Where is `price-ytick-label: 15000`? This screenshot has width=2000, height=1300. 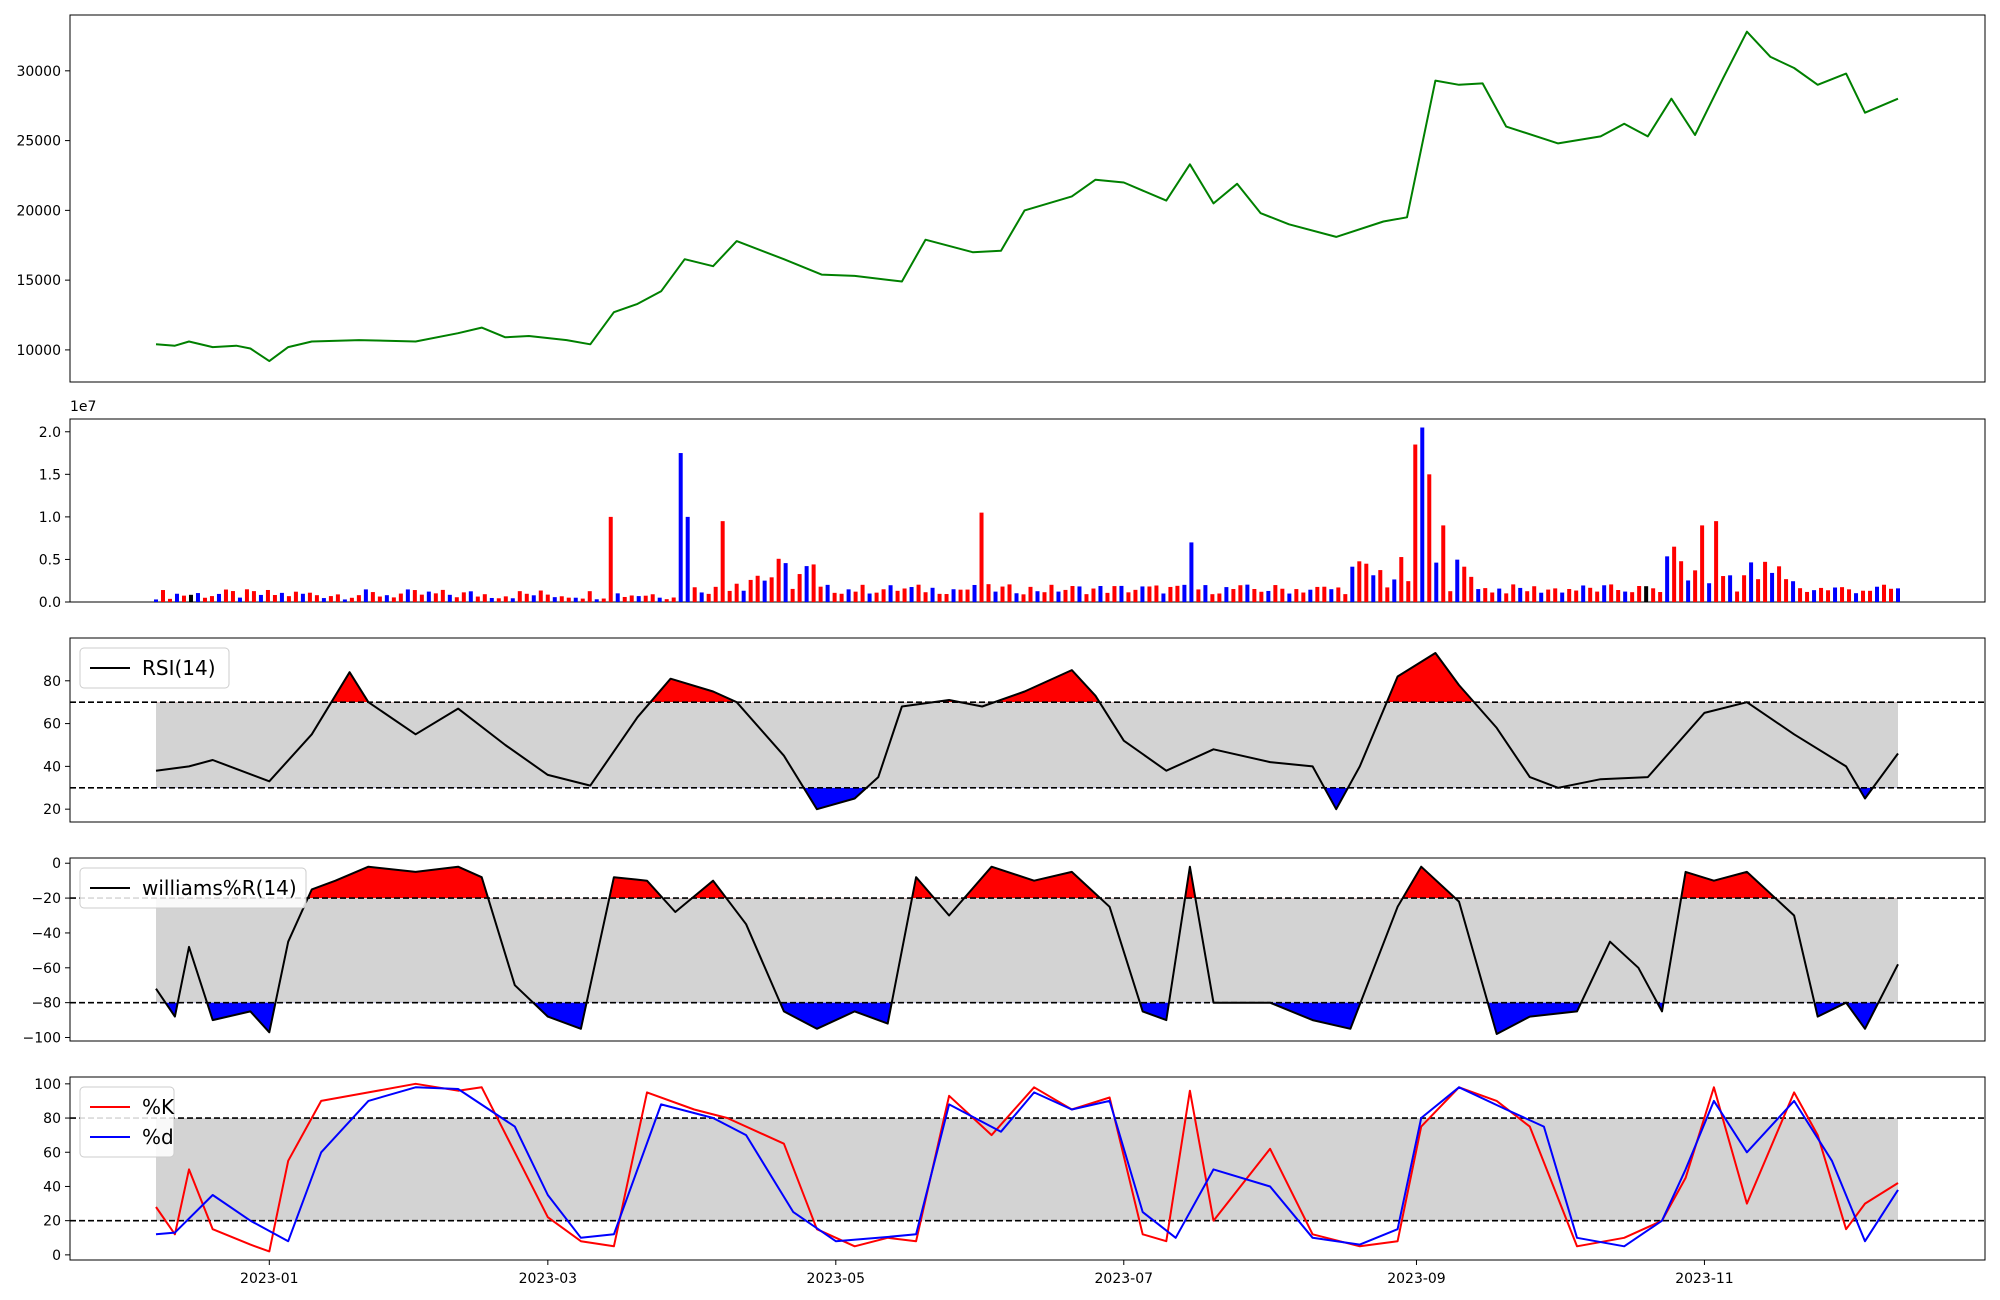
price-ytick-label: 15000 is located at coordinates (38, 281).